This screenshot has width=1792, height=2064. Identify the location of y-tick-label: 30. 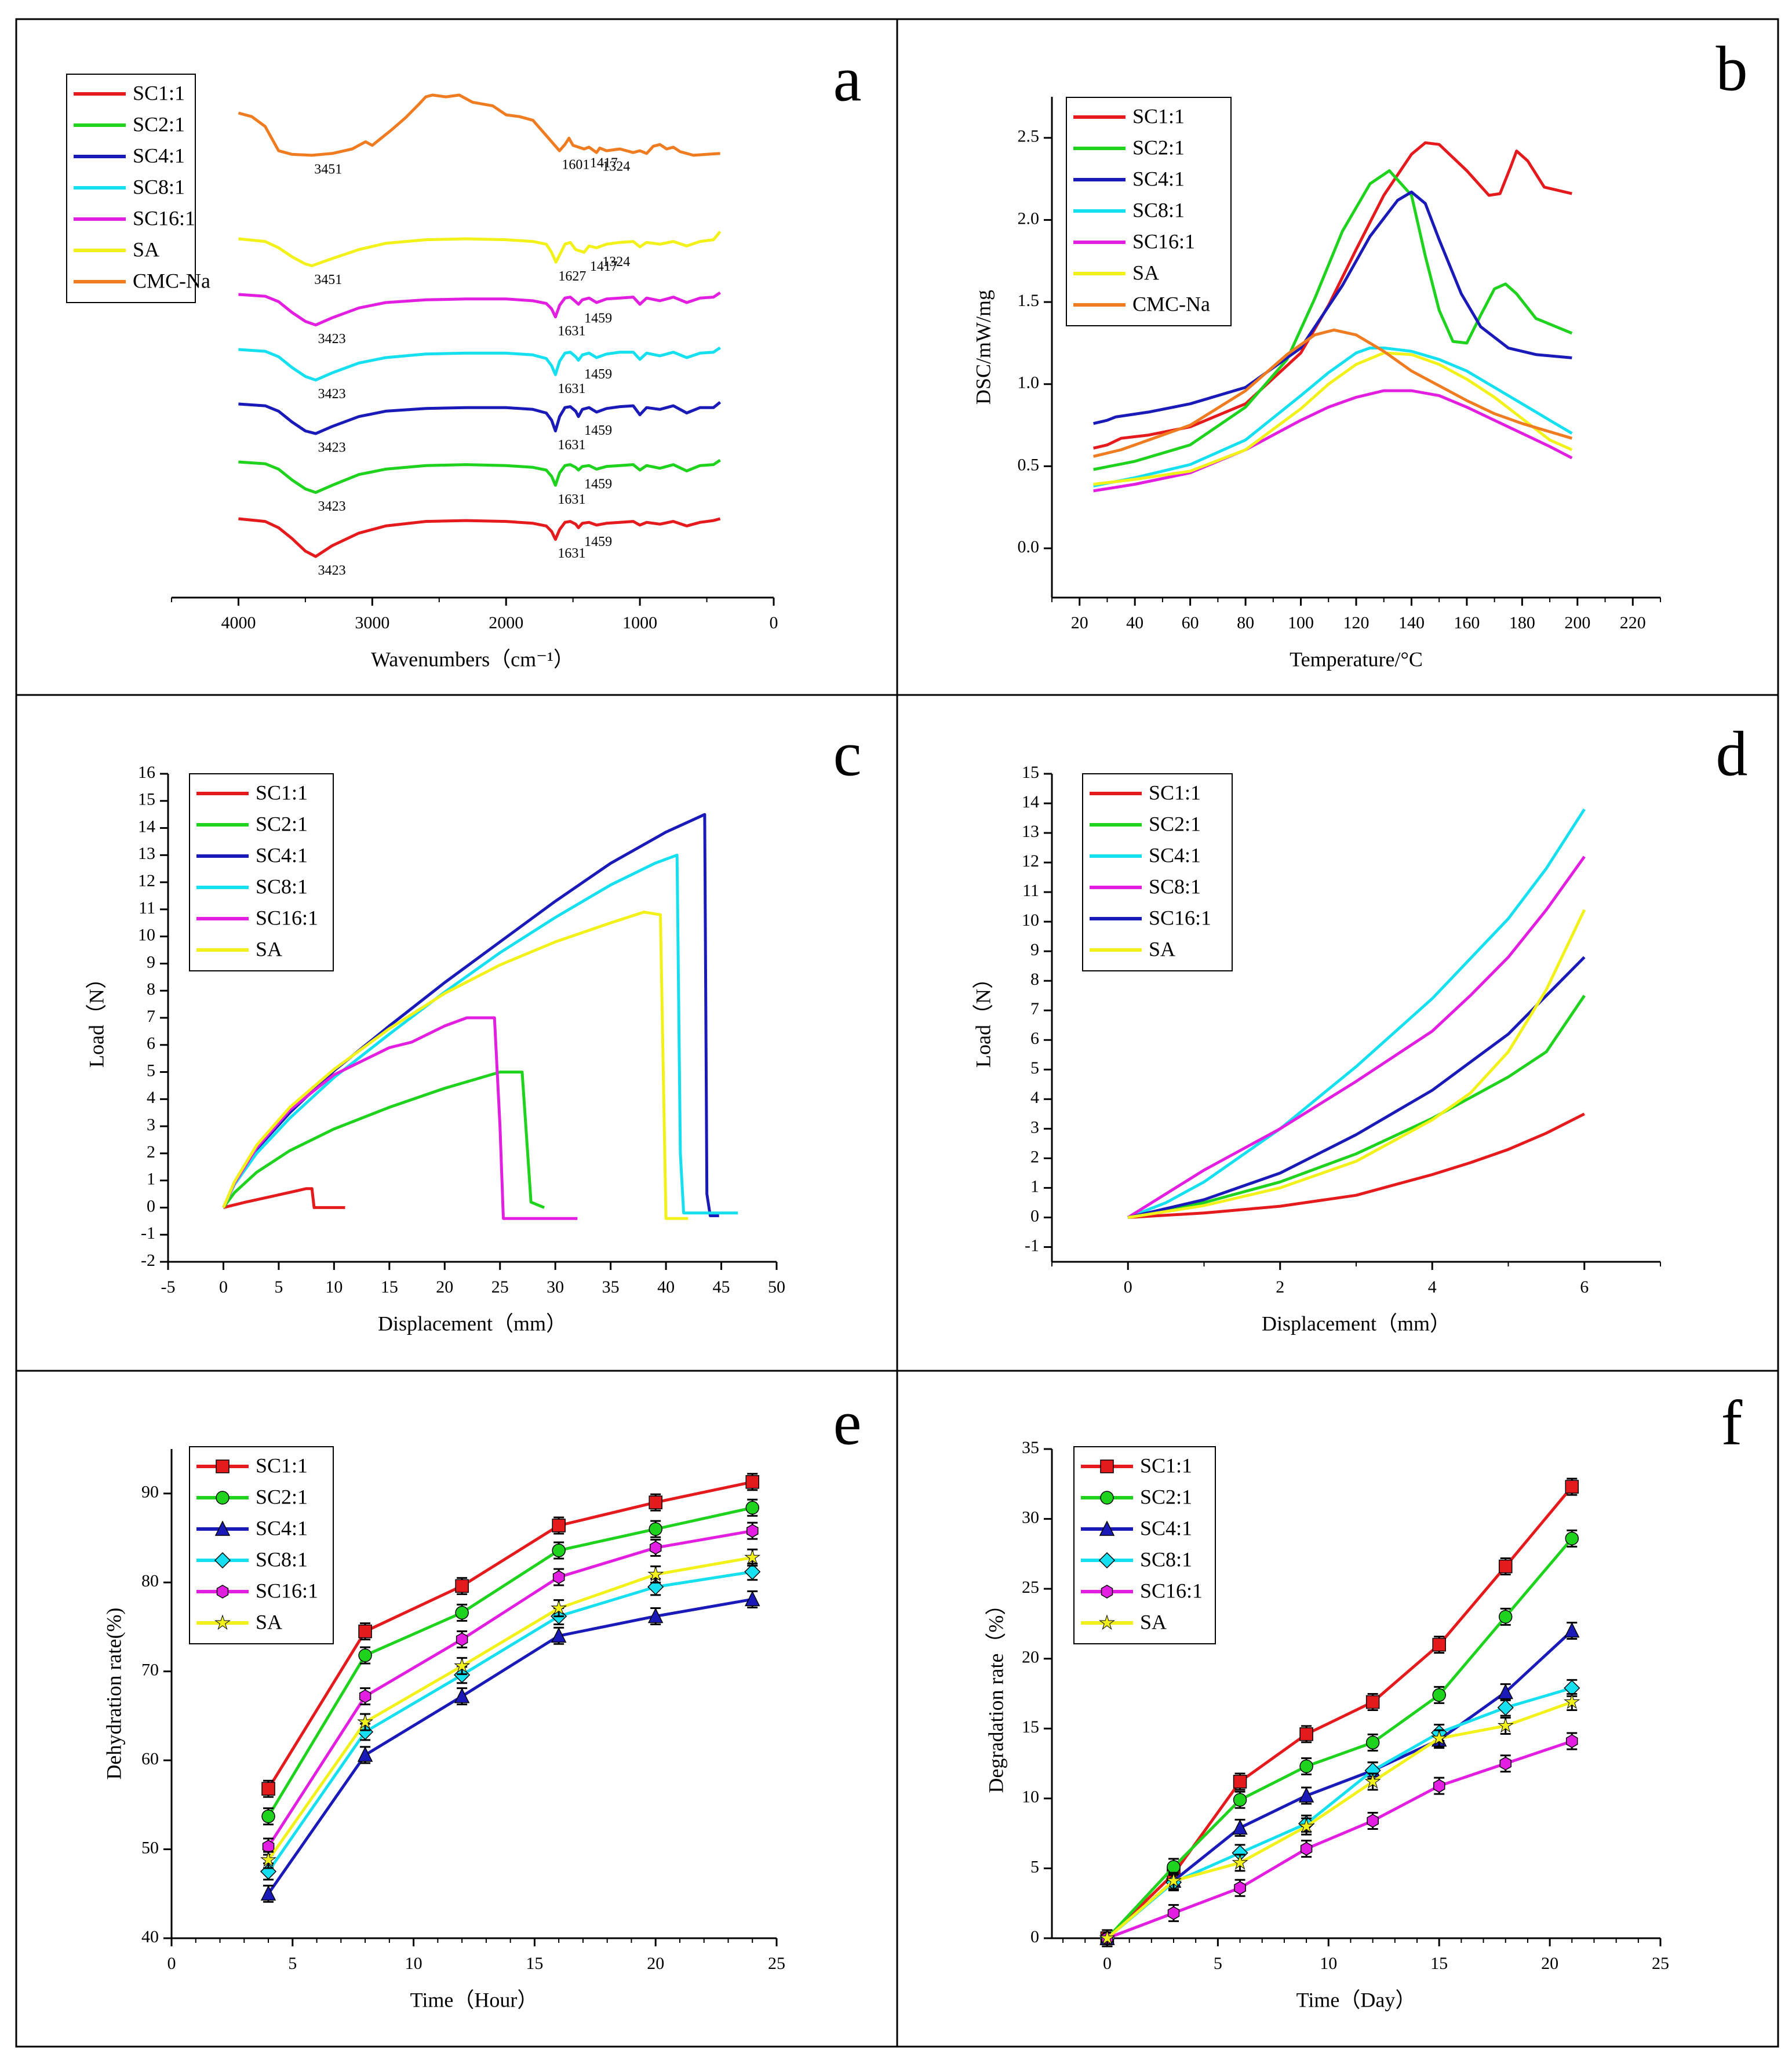
(1030, 1517).